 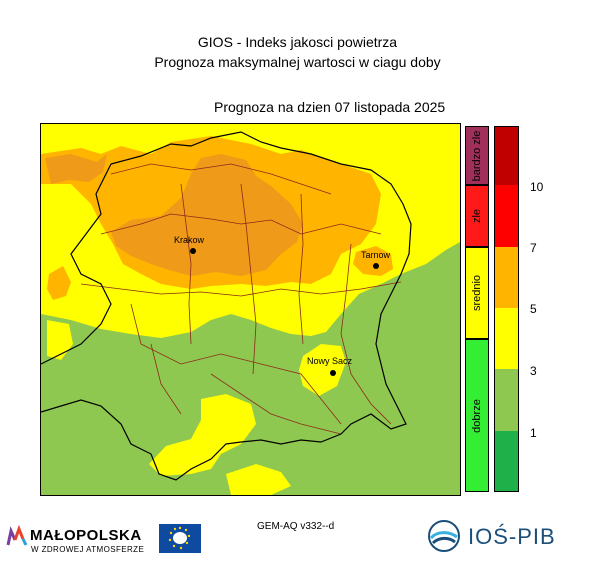 I want to click on malopolska-brand: MAŁOPOLSKA, so click(x=86, y=535).